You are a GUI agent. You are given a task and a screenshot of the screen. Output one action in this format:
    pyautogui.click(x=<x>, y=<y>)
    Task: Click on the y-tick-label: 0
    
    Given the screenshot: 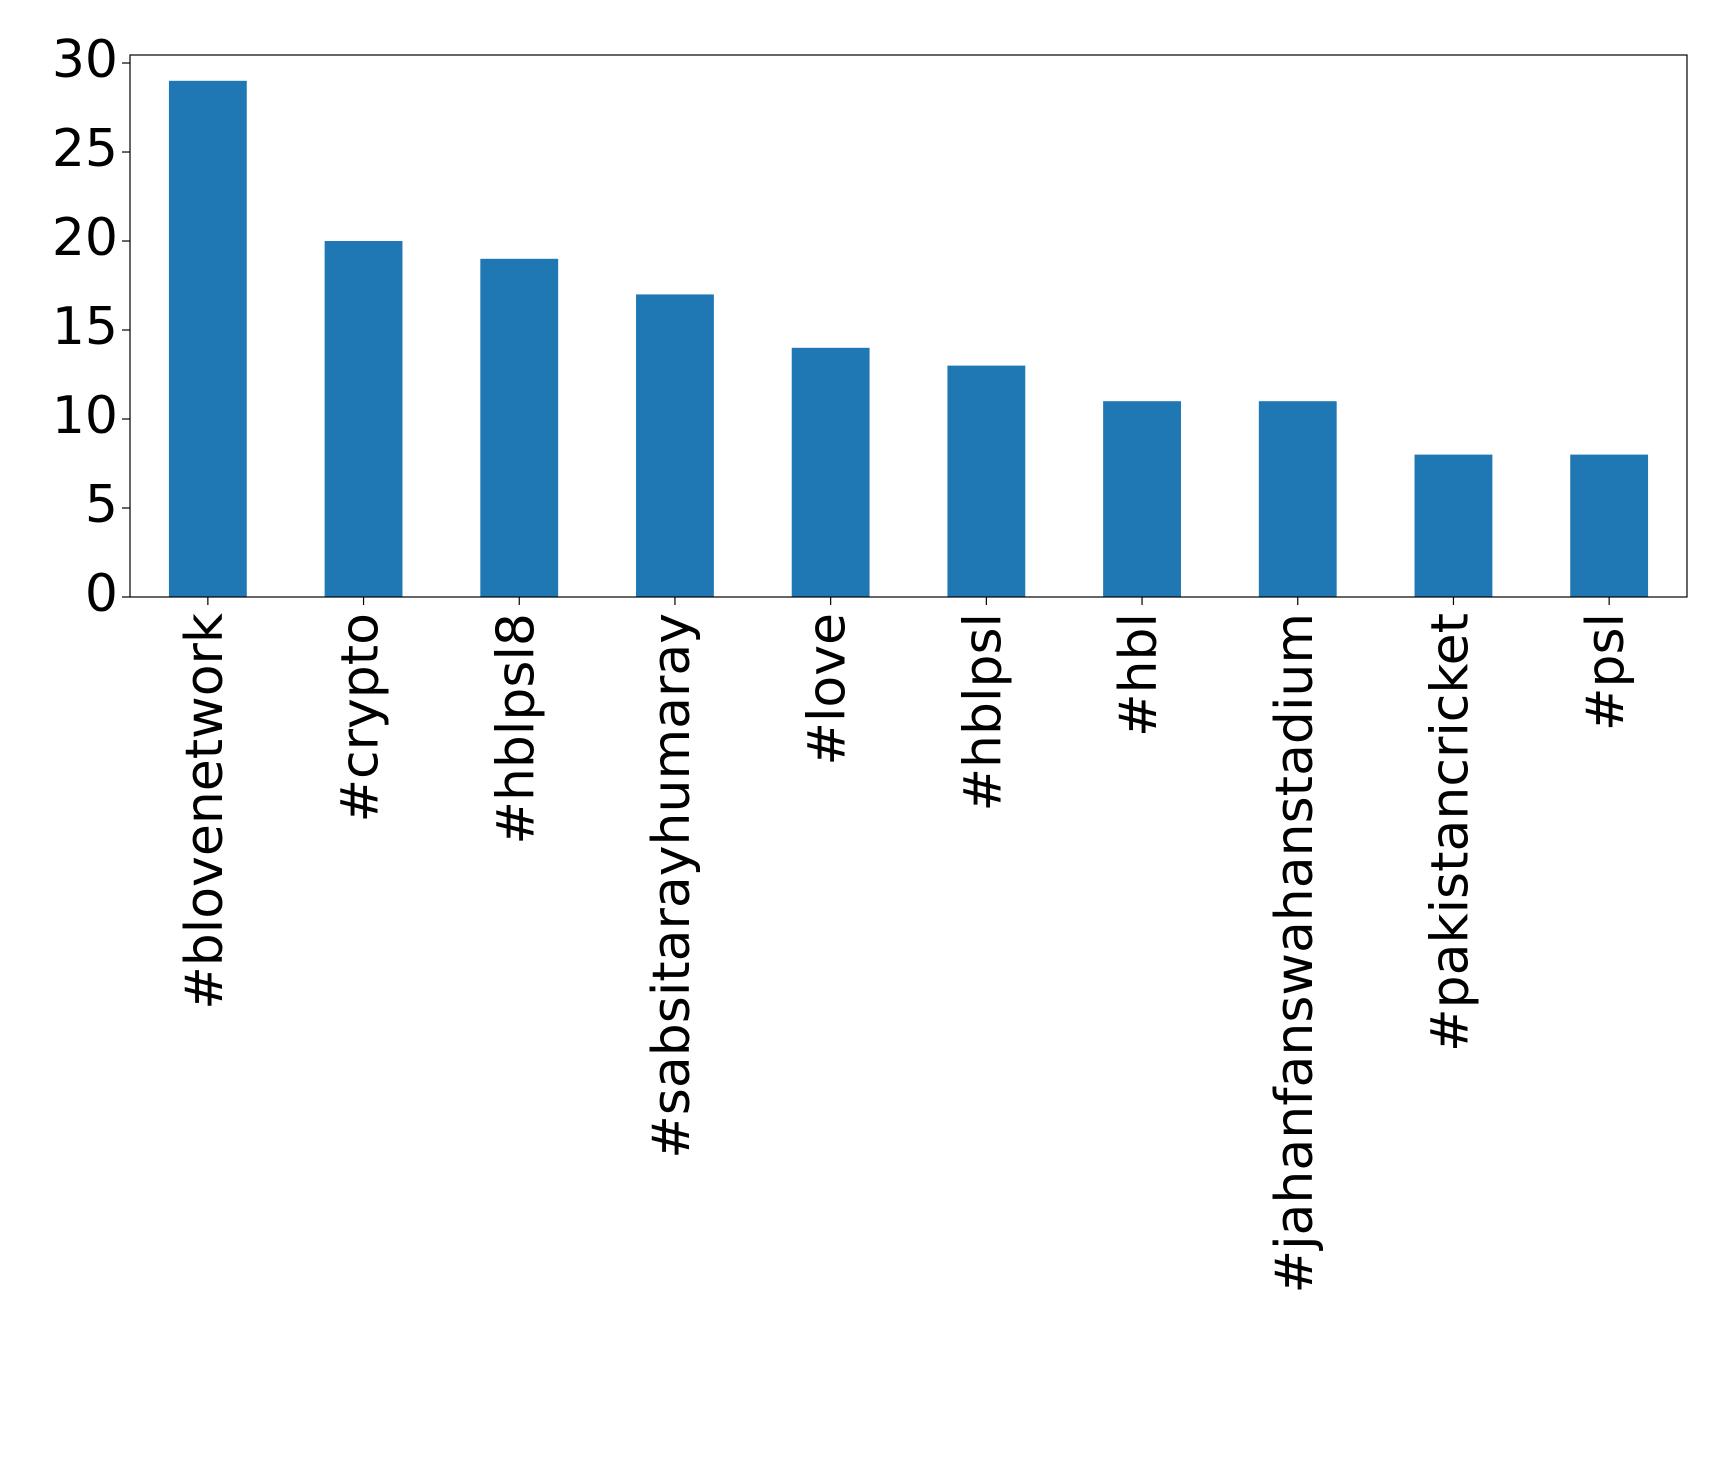 What is the action you would take?
    pyautogui.click(x=101, y=594)
    